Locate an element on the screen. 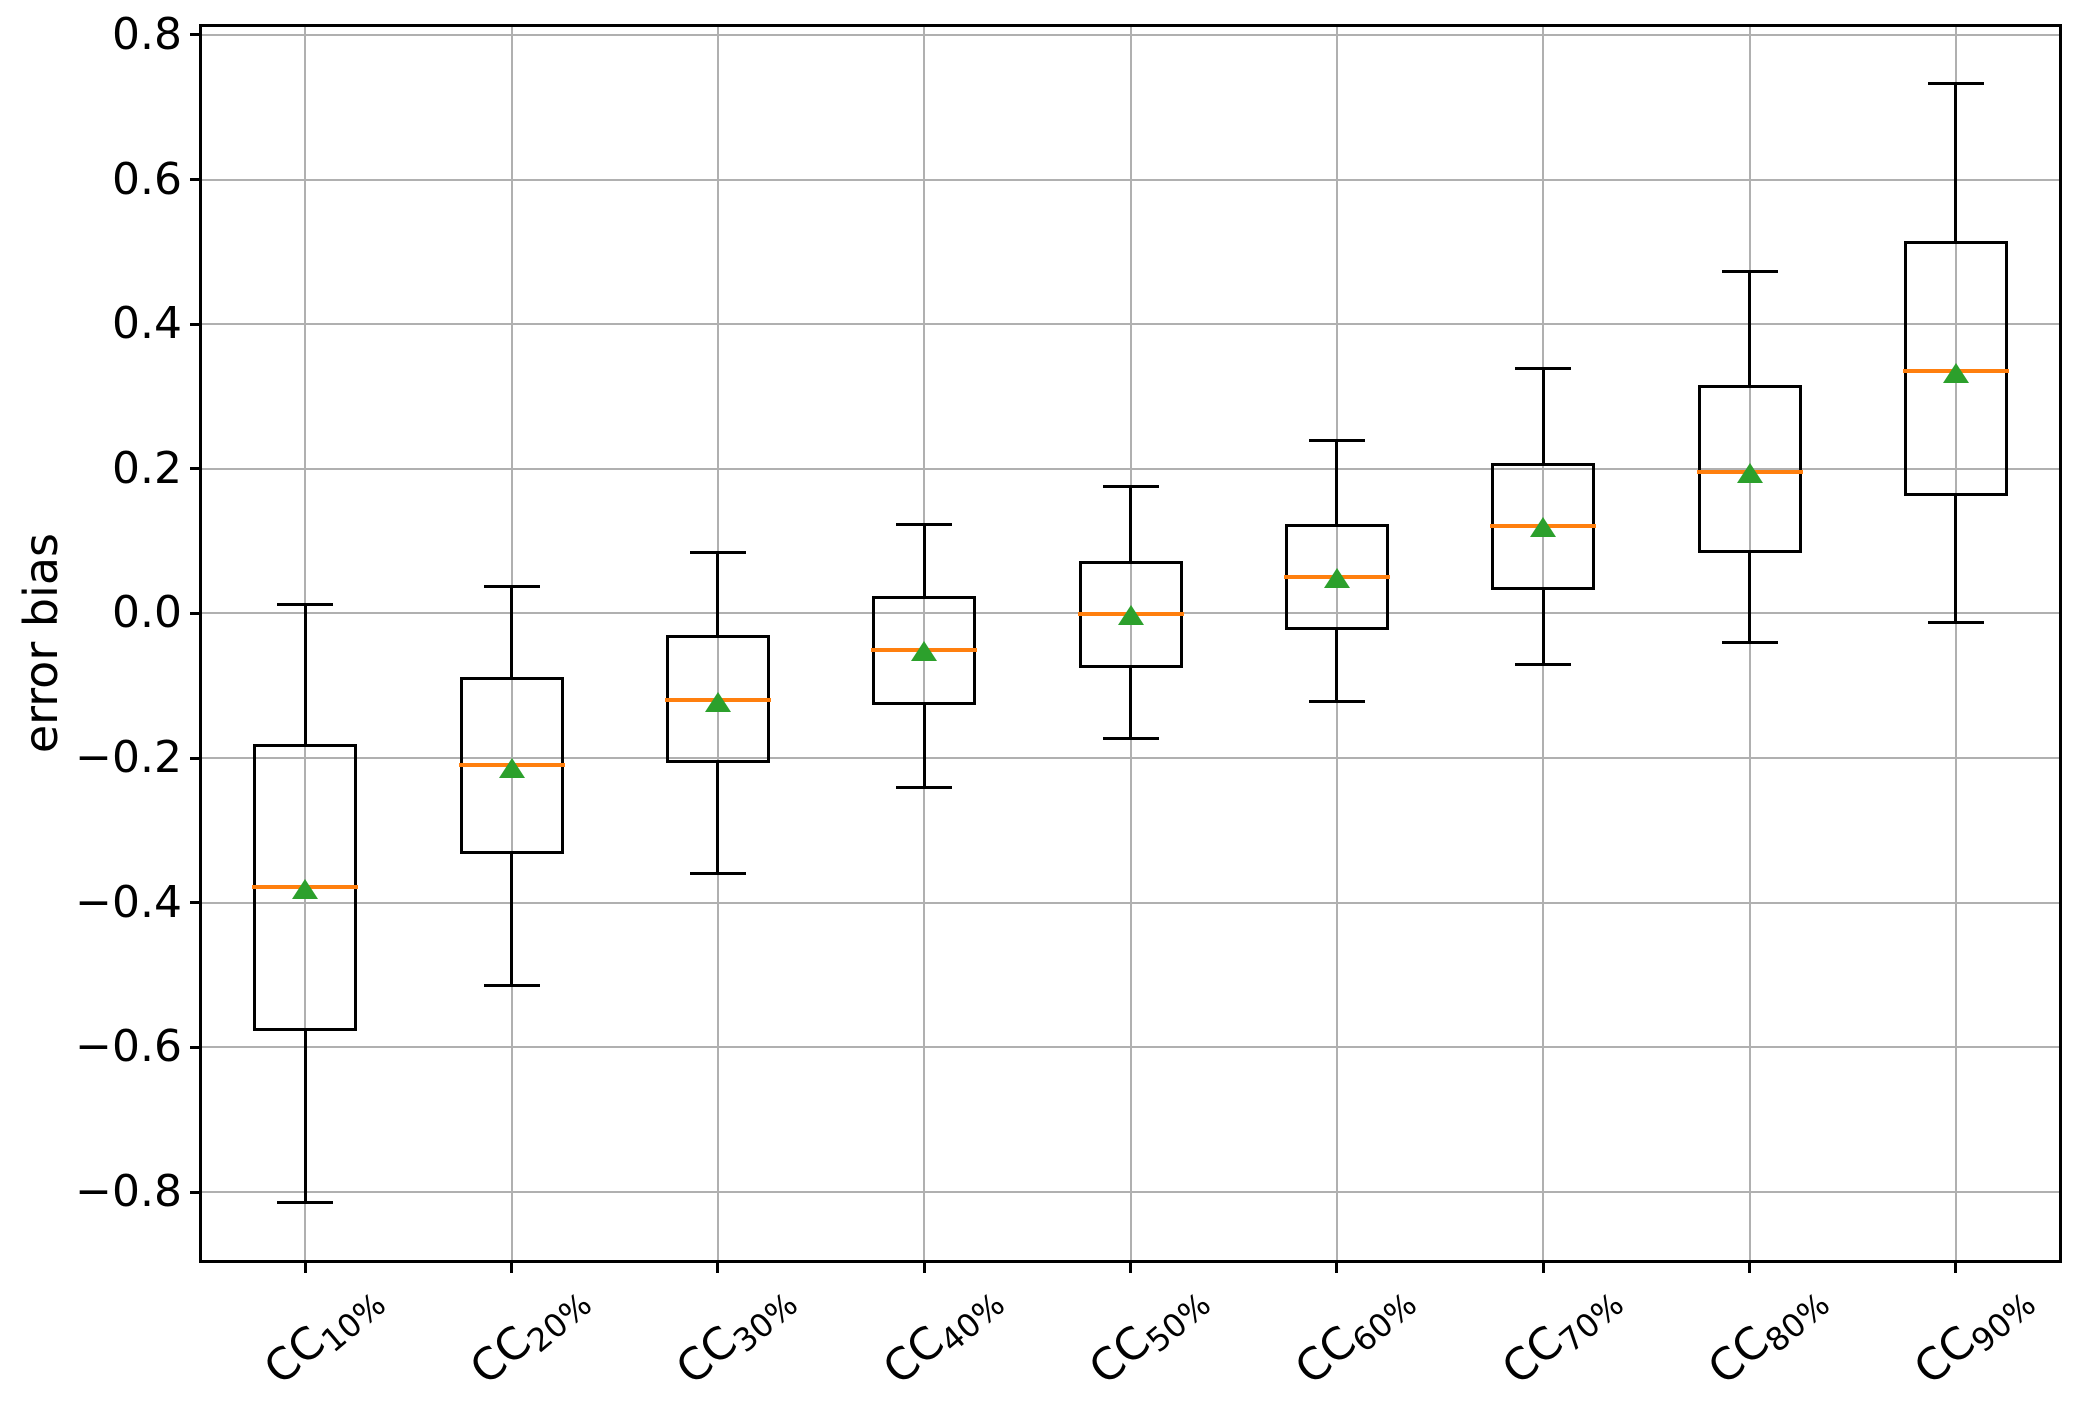 This screenshot has height=1424, width=2081. x-tick-label: CC90% is located at coordinates (1975, 1337).